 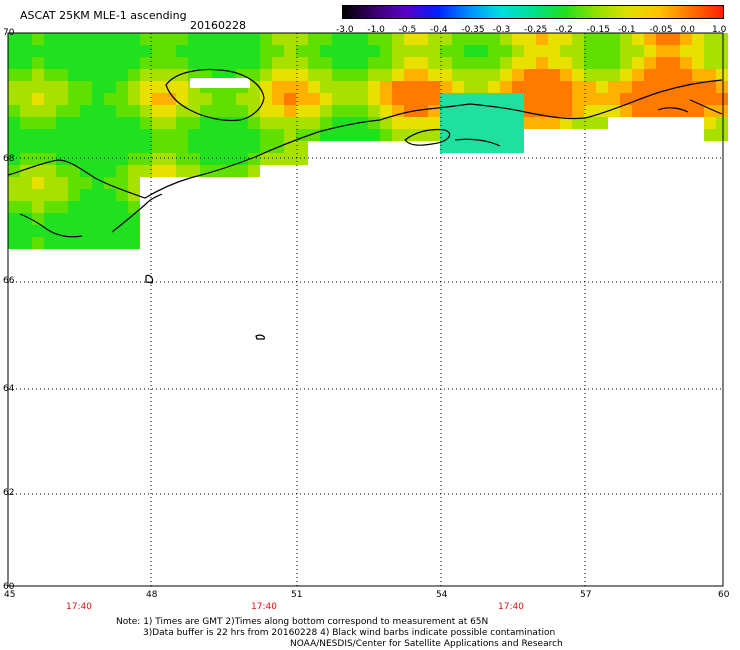 I want to click on lat-label-60: 60, so click(x=9, y=587).